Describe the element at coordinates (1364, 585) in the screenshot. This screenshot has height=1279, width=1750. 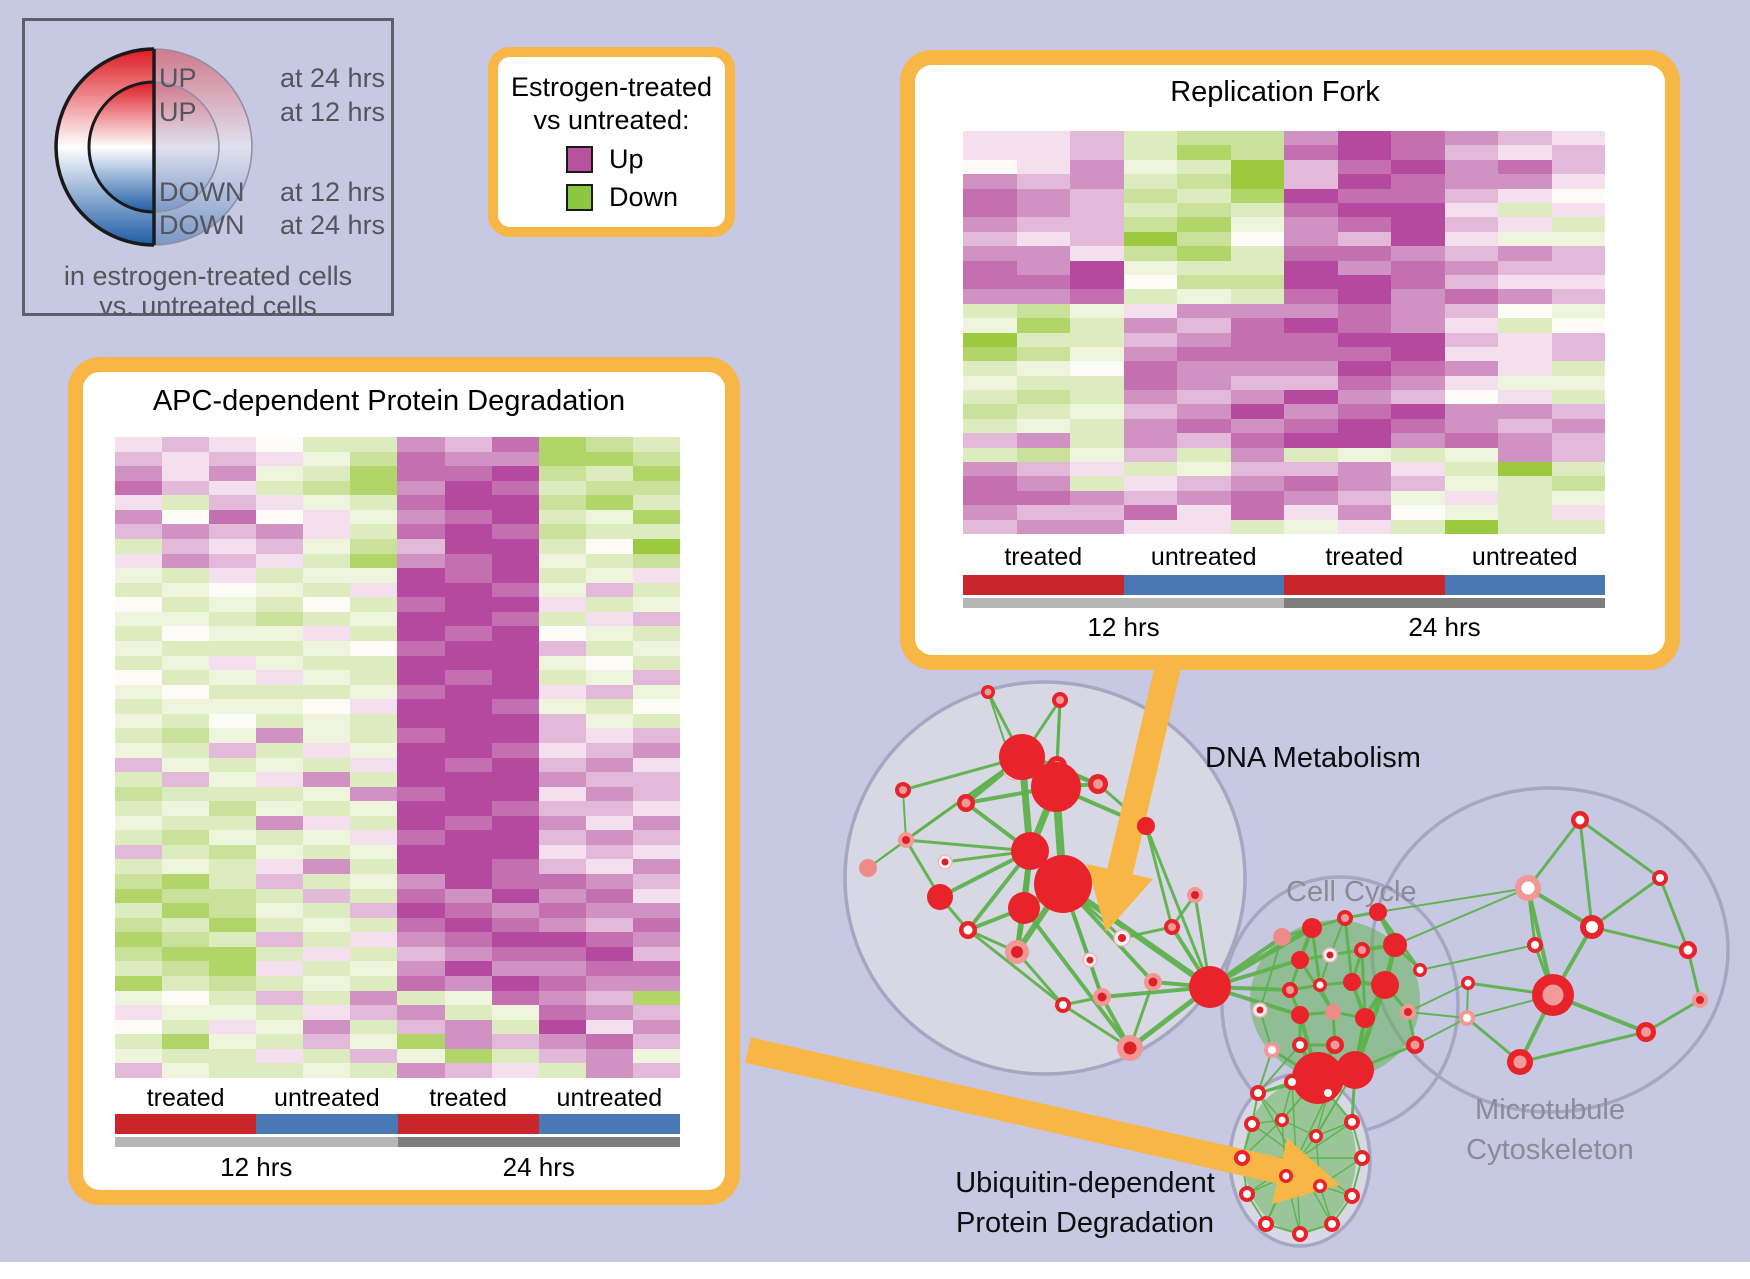
I see `sample-color-bar` at that location.